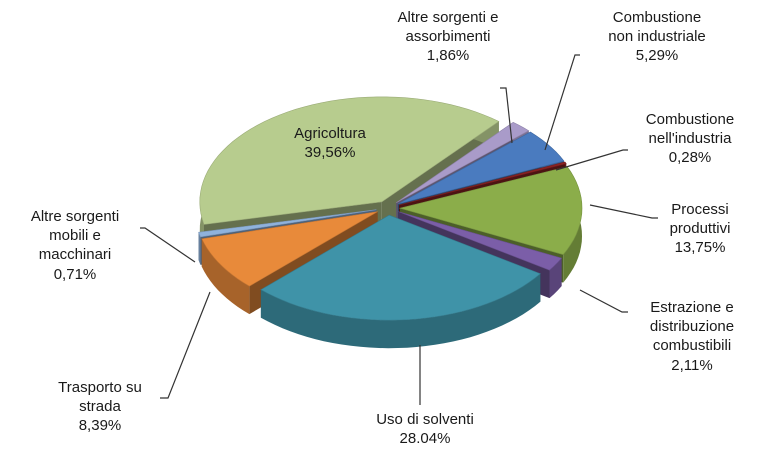 The image size is (758, 455). I want to click on slice-label: Trasporto su strada 8,39%, so click(100, 407).